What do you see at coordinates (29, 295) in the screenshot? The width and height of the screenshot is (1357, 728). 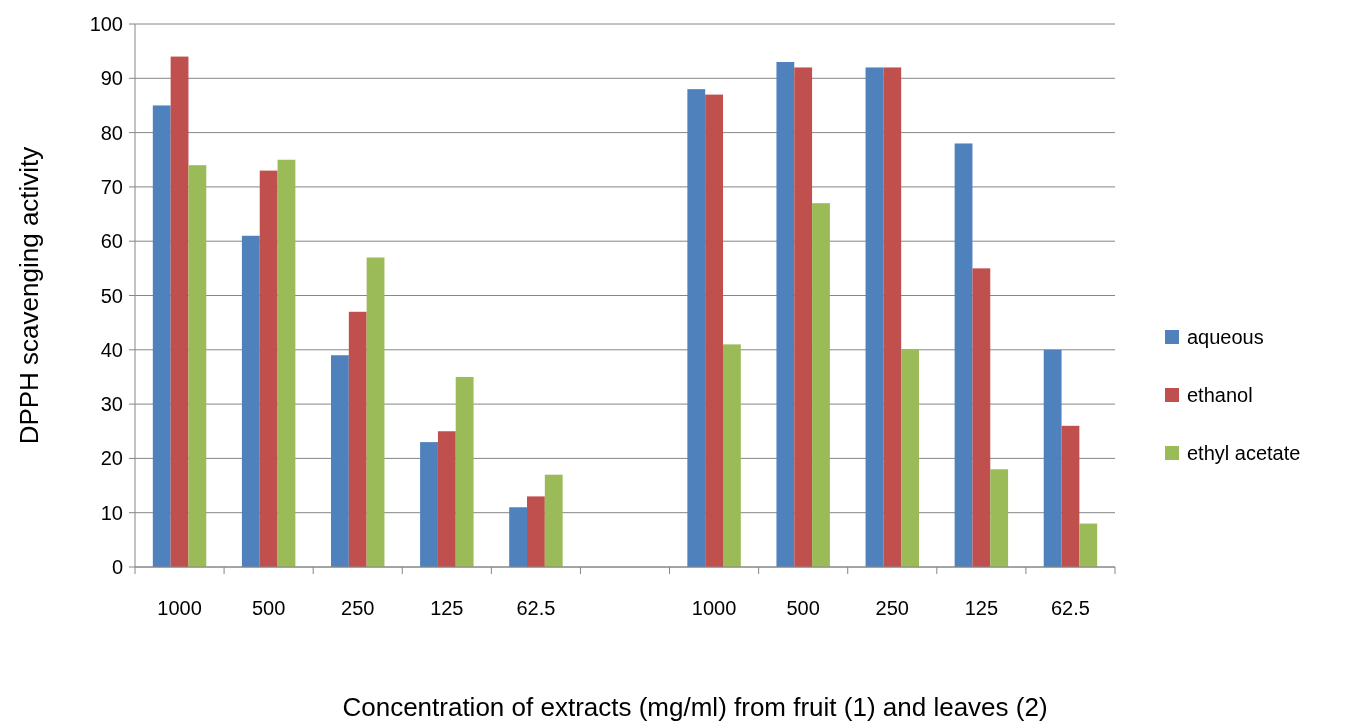 I see `y-axis-title: DPPH scavenging activity` at bounding box center [29, 295].